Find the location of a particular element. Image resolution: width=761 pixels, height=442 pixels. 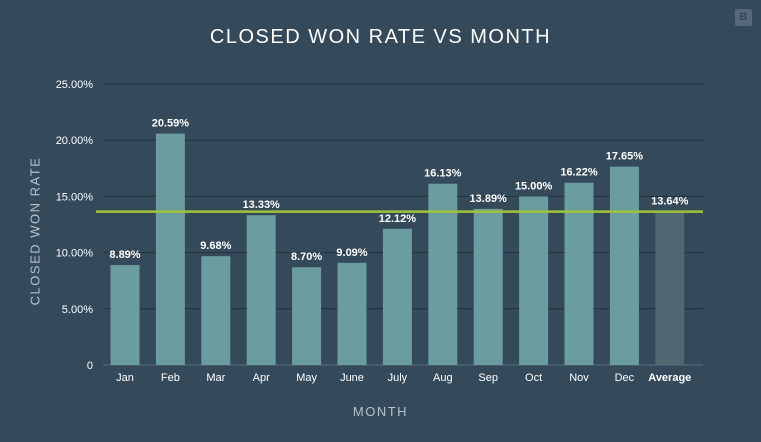

x-tick-label: Aug is located at coordinates (443, 378).